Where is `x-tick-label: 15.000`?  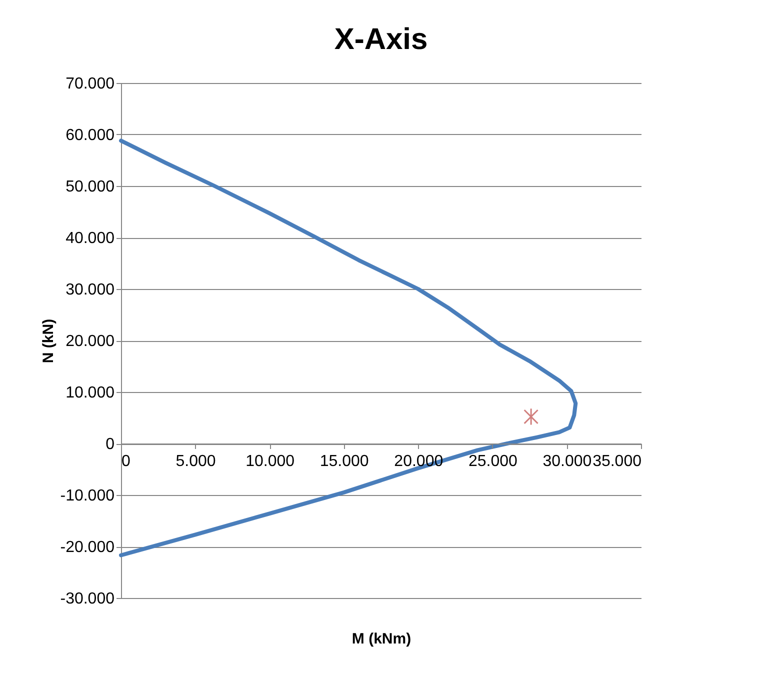 x-tick-label: 15.000 is located at coordinates (344, 461).